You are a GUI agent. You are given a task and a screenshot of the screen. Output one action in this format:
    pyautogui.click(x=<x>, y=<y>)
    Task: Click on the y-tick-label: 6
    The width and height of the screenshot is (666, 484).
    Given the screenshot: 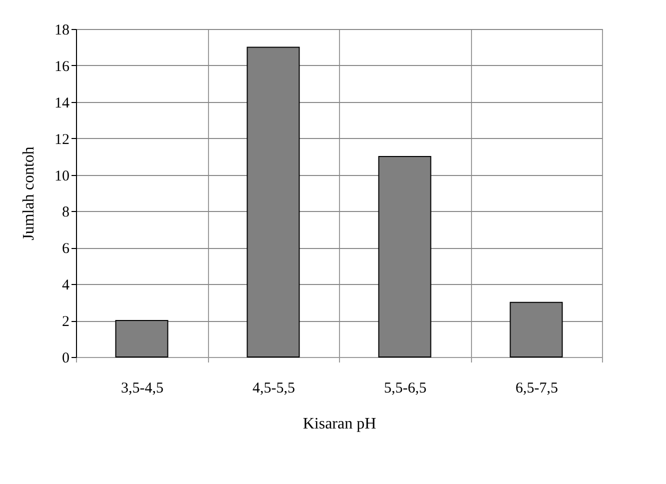 What is the action you would take?
    pyautogui.click(x=66, y=249)
    